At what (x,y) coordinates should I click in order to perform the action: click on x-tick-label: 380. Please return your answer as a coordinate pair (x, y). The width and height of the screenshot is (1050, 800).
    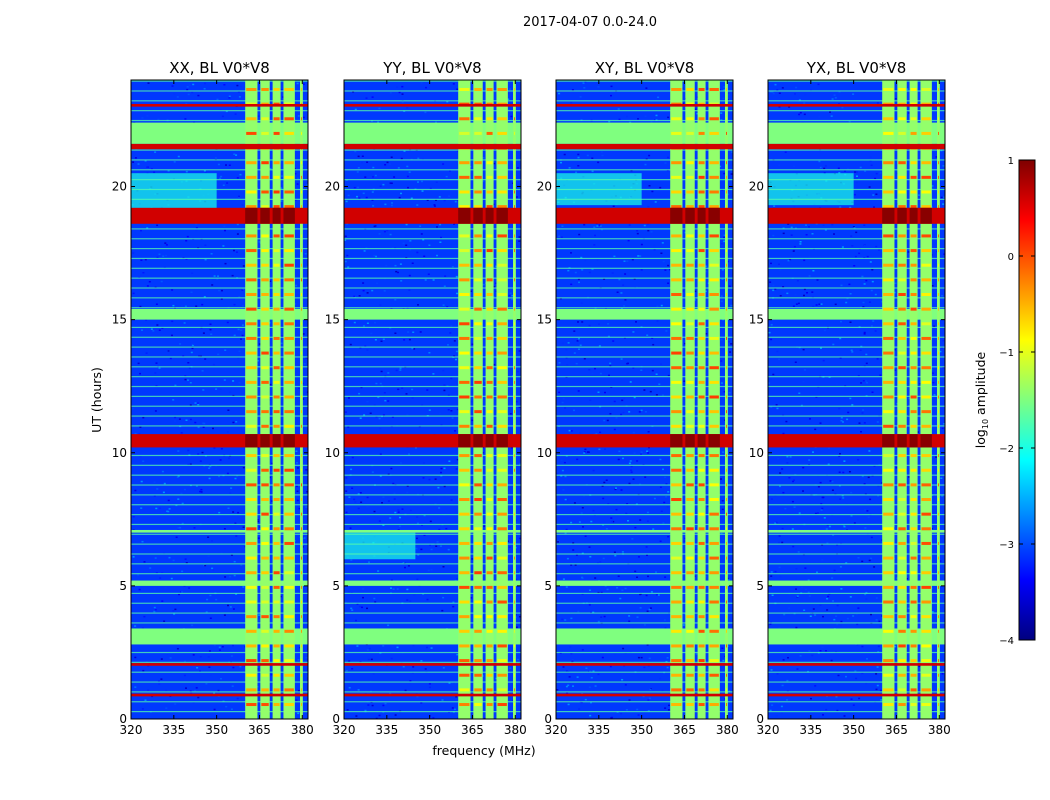
    Looking at the image, I should click on (302, 730).